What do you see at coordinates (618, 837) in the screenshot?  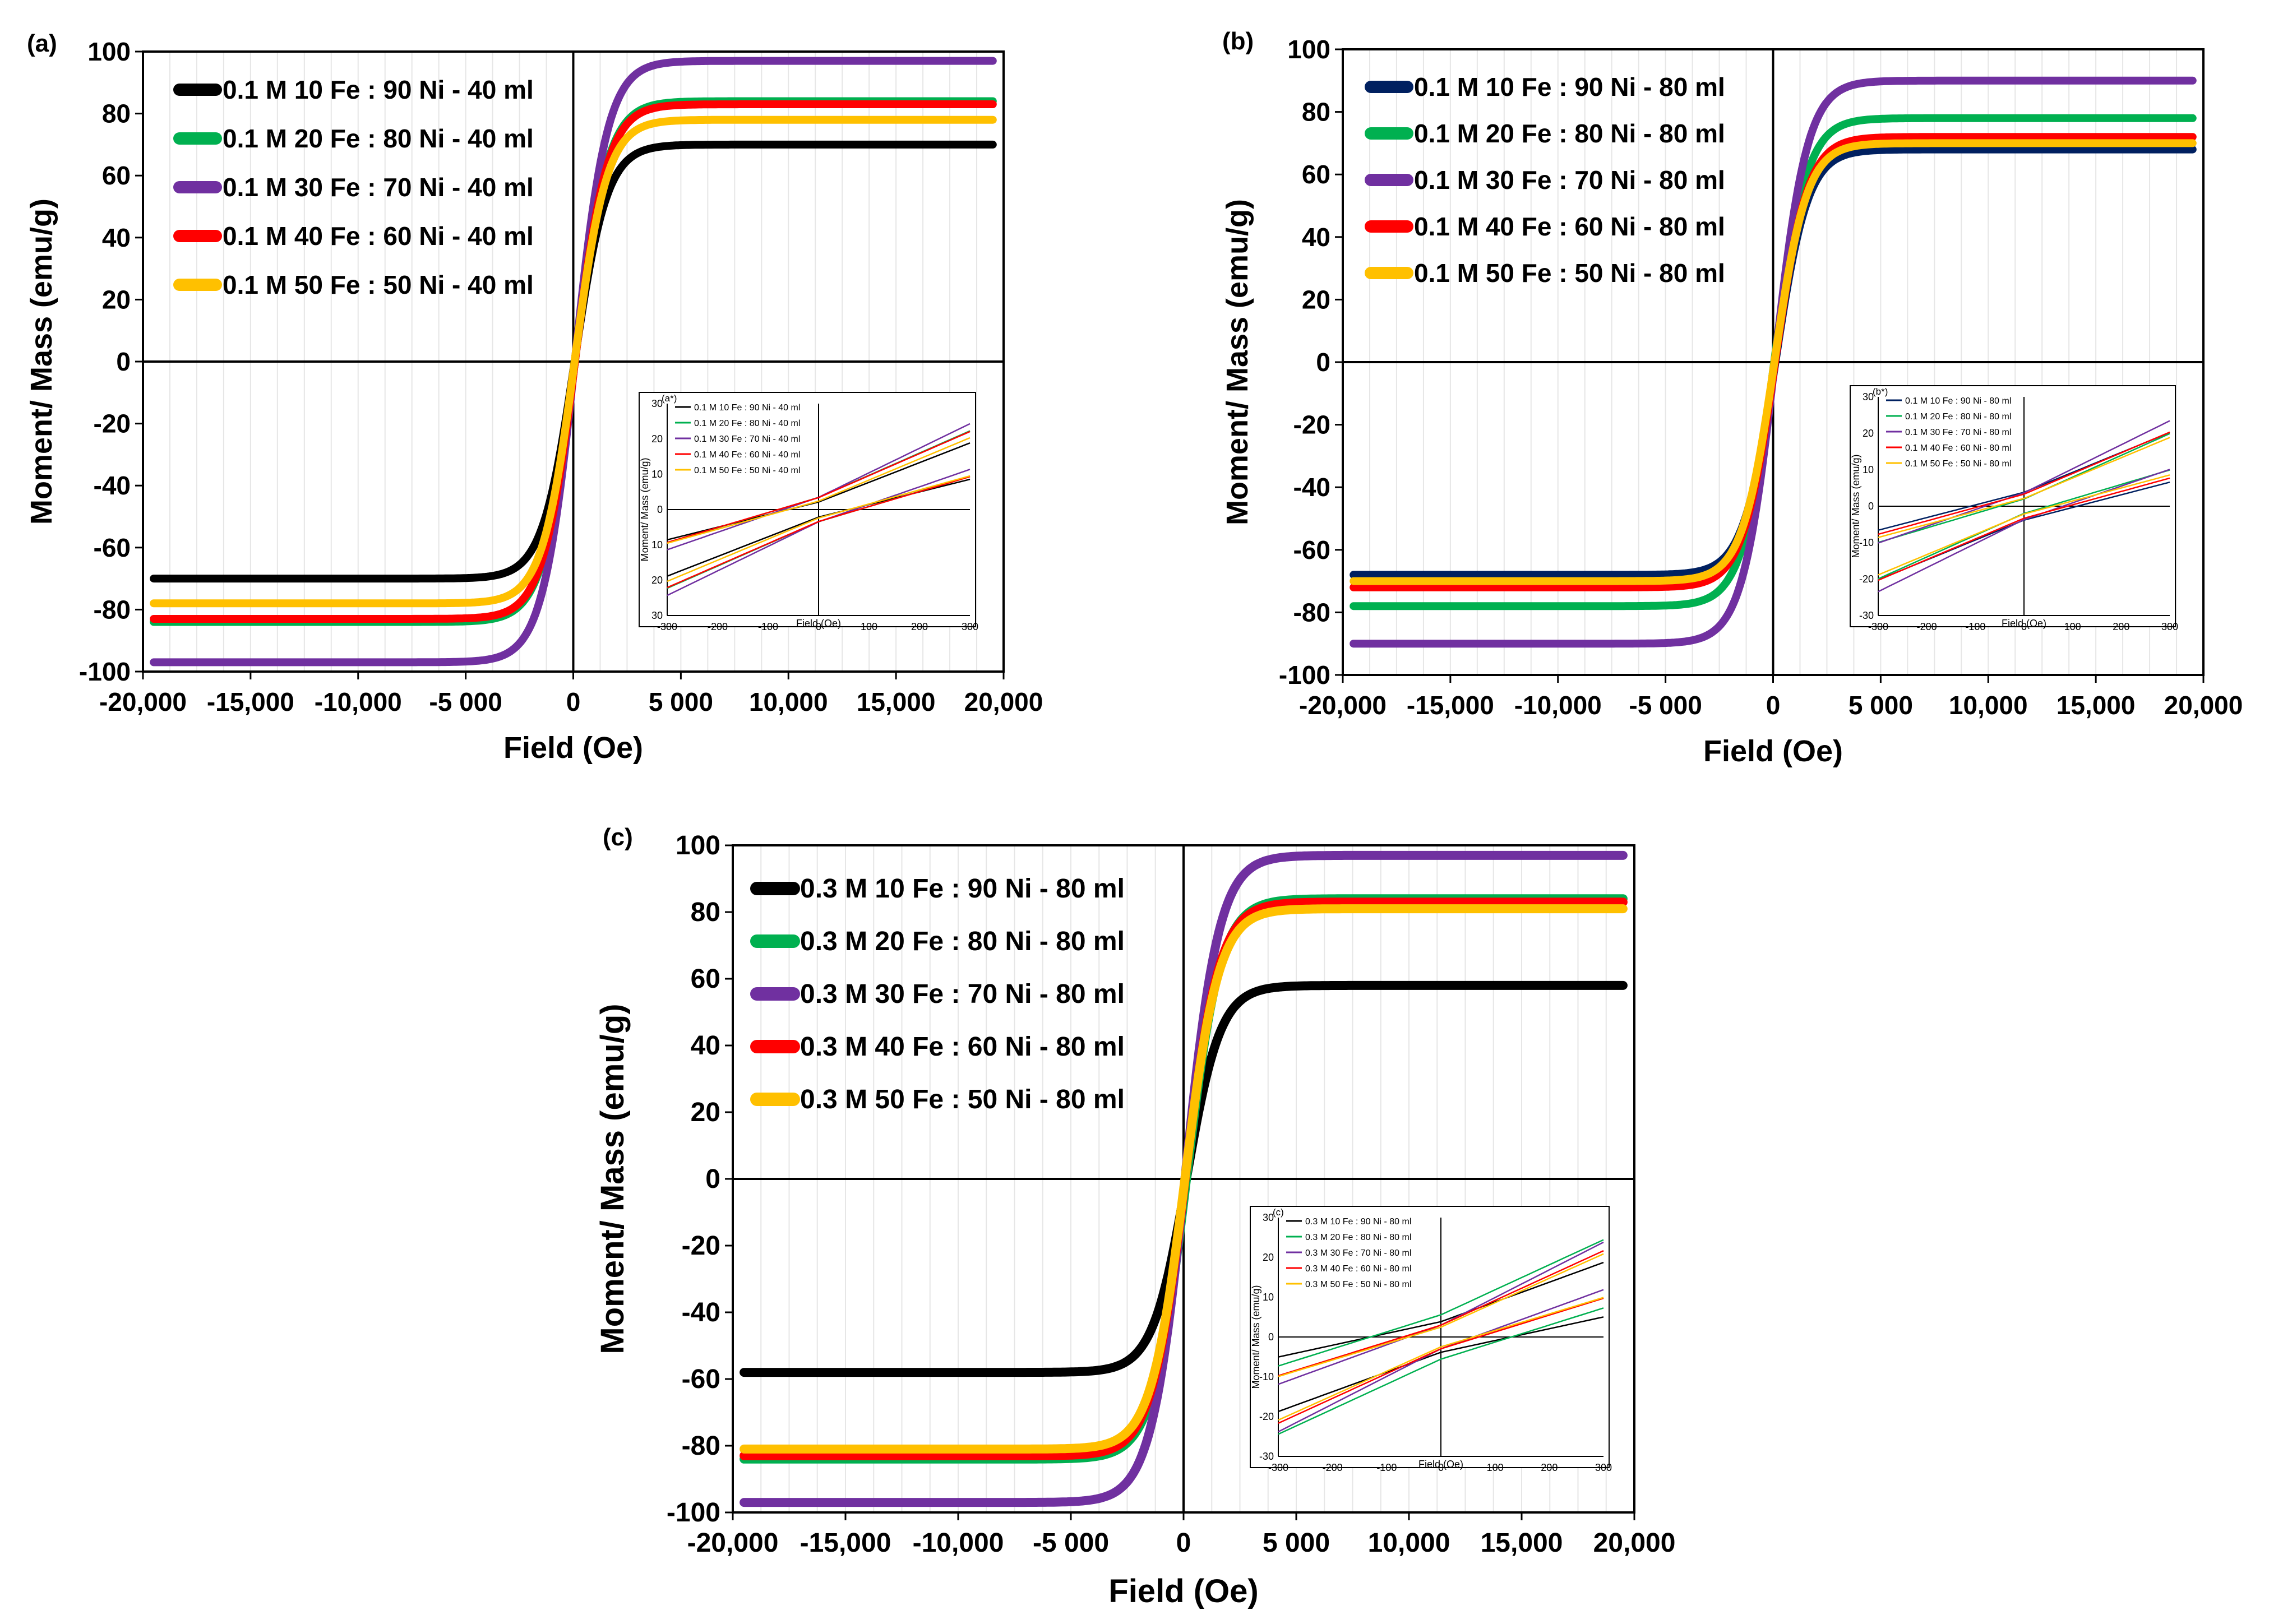 I see `panel-label: (c)` at bounding box center [618, 837].